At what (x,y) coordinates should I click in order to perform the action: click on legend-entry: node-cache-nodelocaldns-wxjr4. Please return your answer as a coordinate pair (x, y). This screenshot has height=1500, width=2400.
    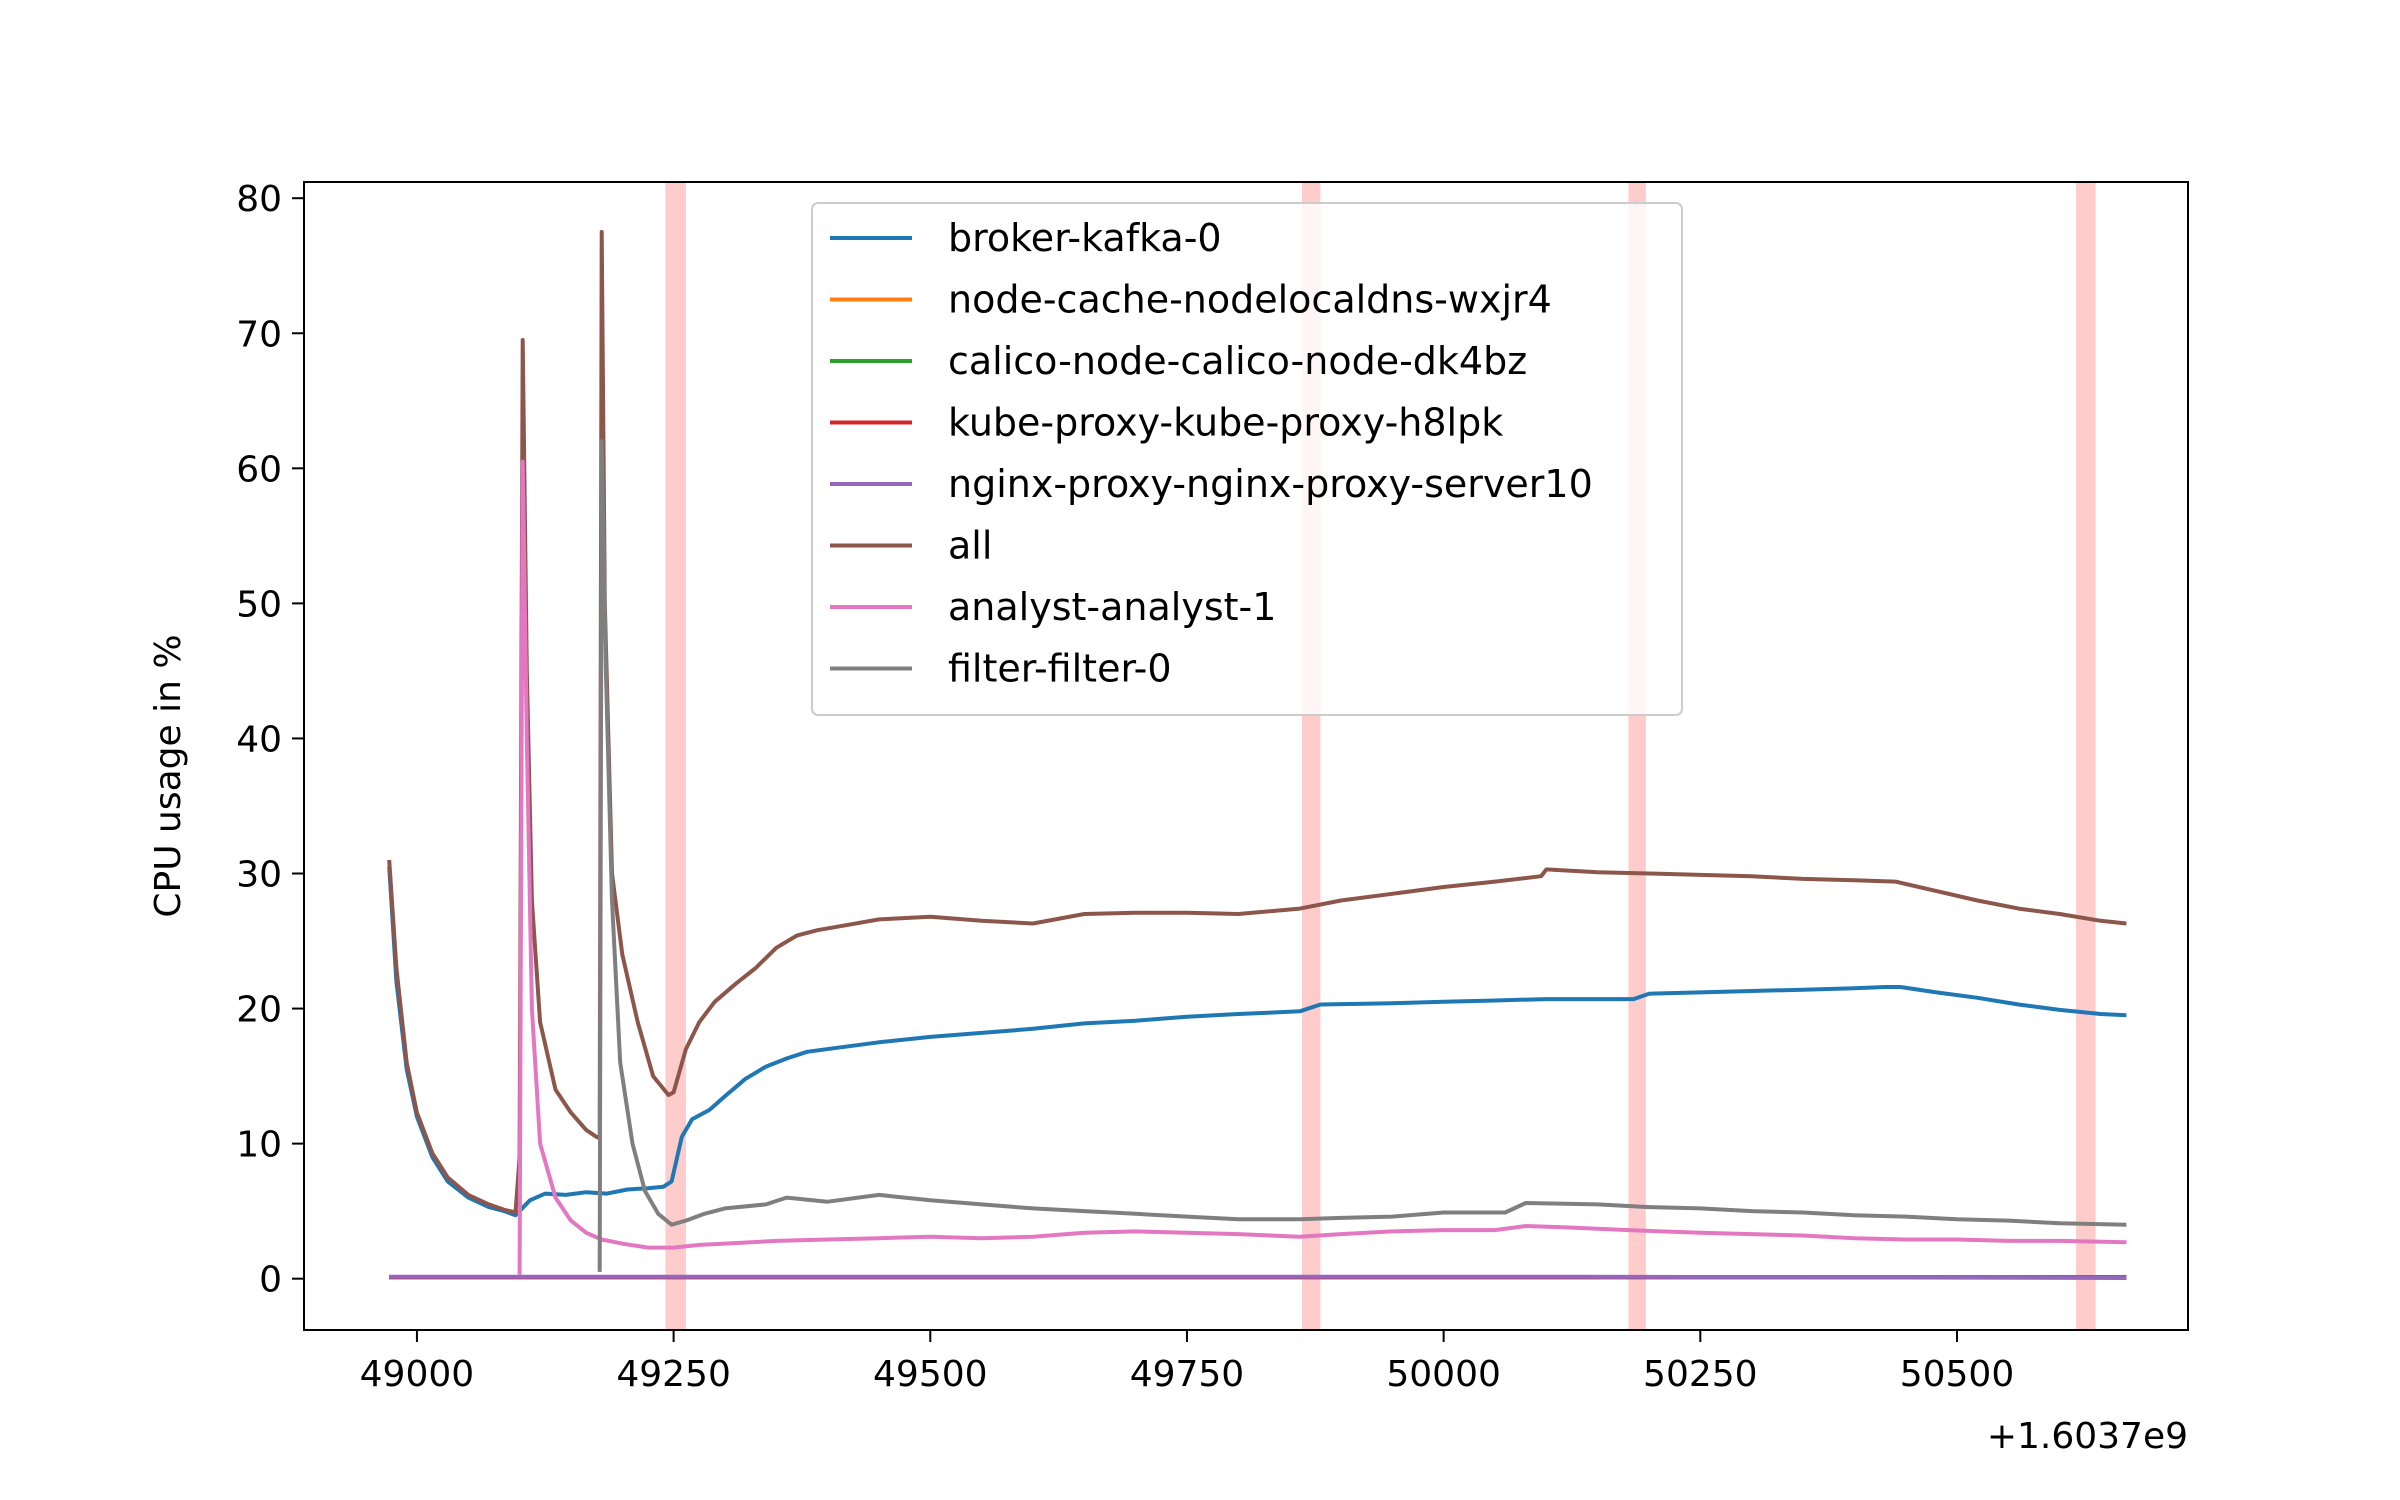
    Looking at the image, I should click on (1250, 300).